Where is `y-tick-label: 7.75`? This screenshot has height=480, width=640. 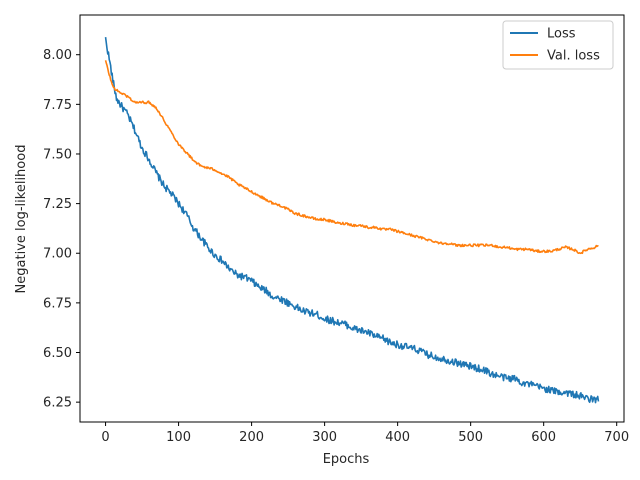
y-tick-label: 7.75 is located at coordinates (57, 105).